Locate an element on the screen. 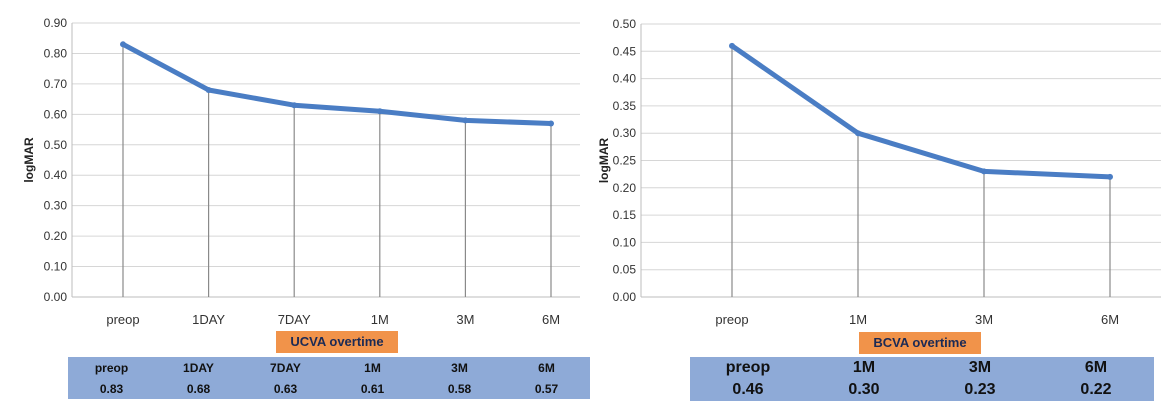  table-header-cell: 7DAY is located at coordinates (285, 367).